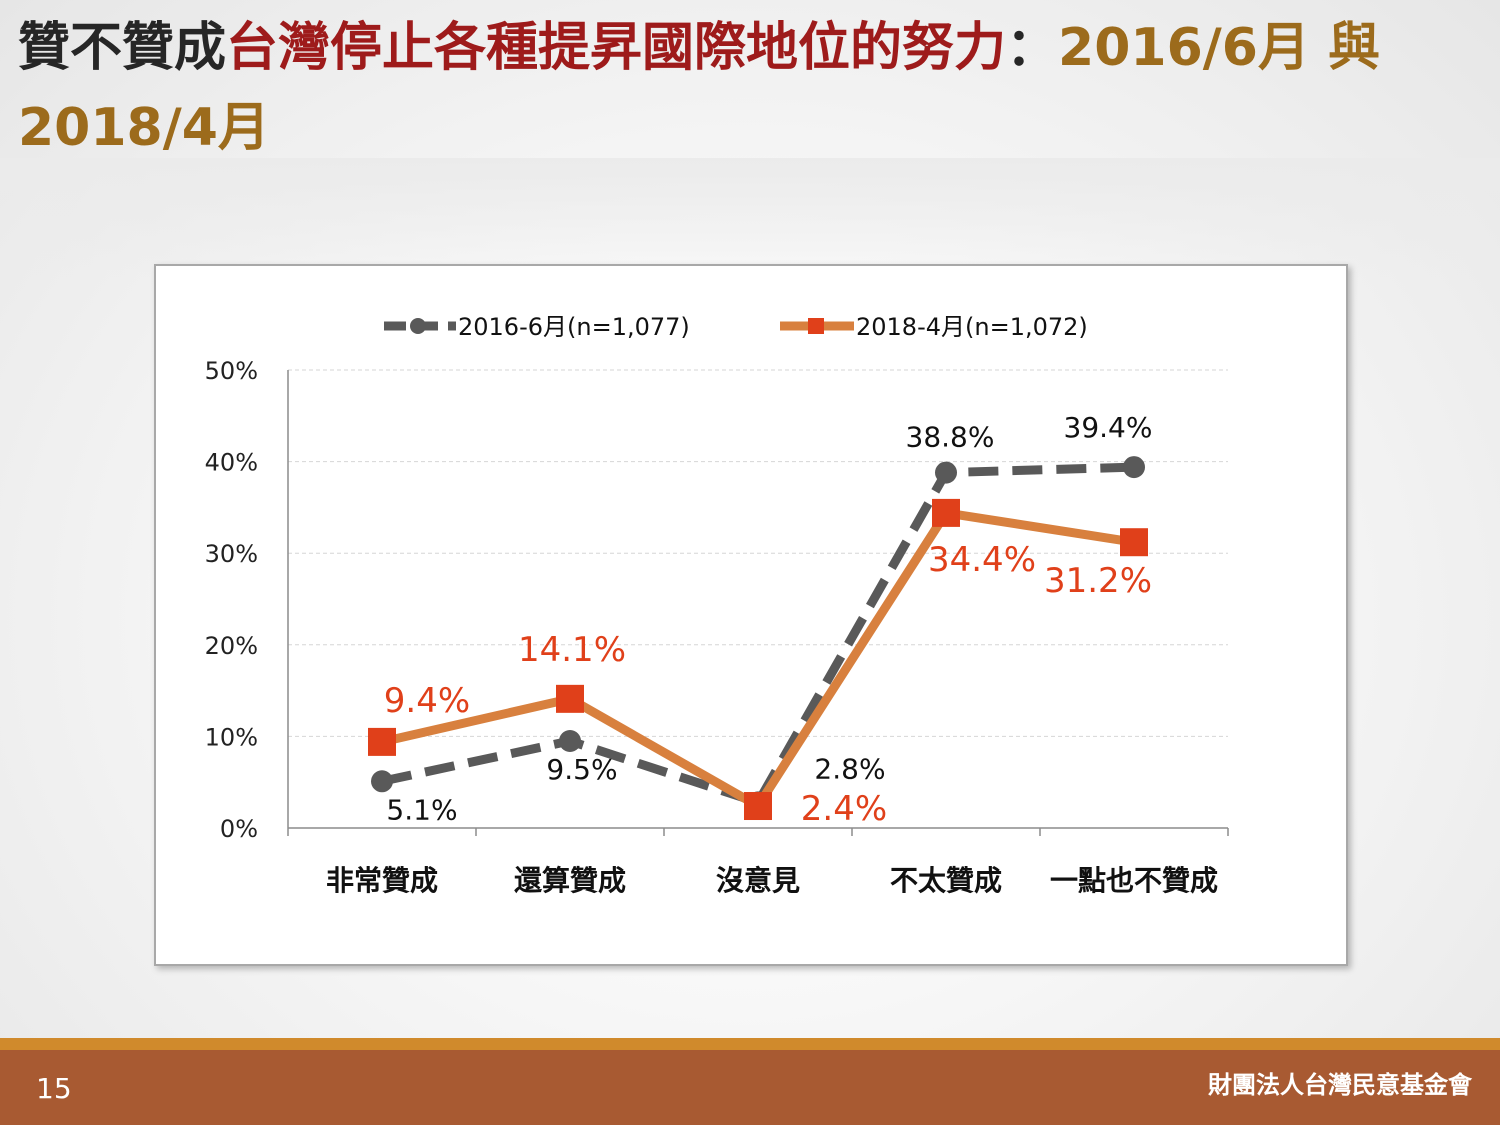 This screenshot has height=1125, width=1500. What do you see at coordinates (758, 880) in the screenshot?
I see `x-tick-label: 沒意見` at bounding box center [758, 880].